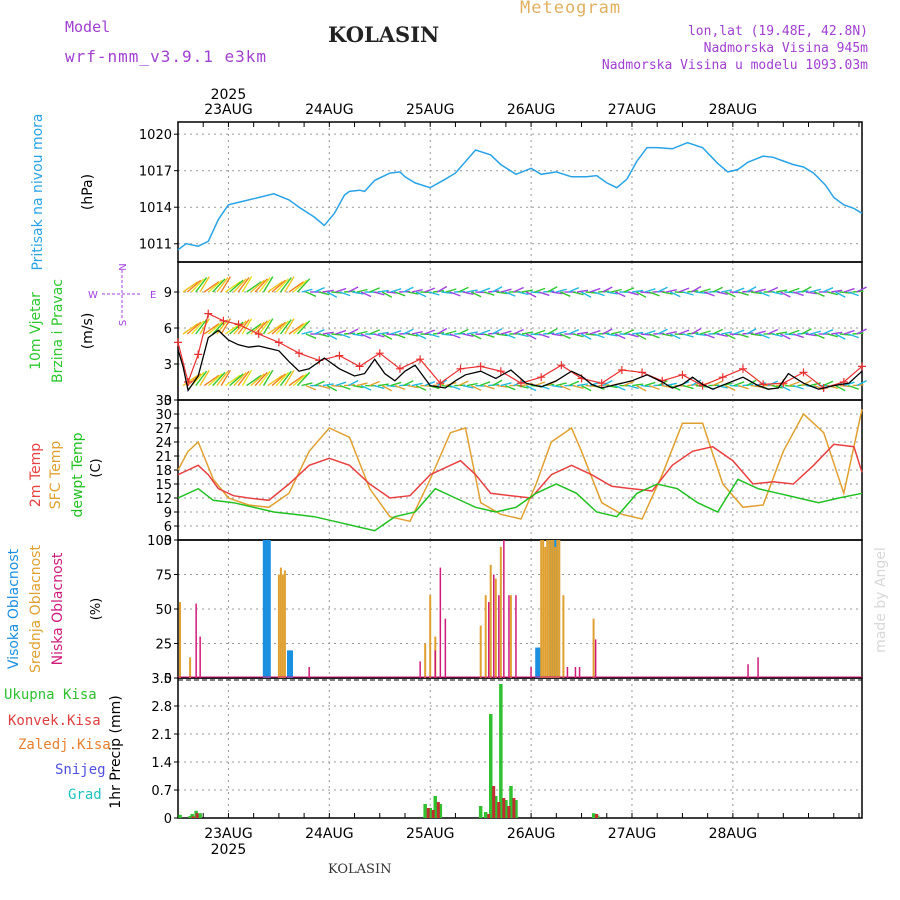 Image resolution: width=900 pixels, height=900 pixels. What do you see at coordinates (571, 9) in the screenshot?
I see `meteogram-title: Meteogram` at bounding box center [571, 9].